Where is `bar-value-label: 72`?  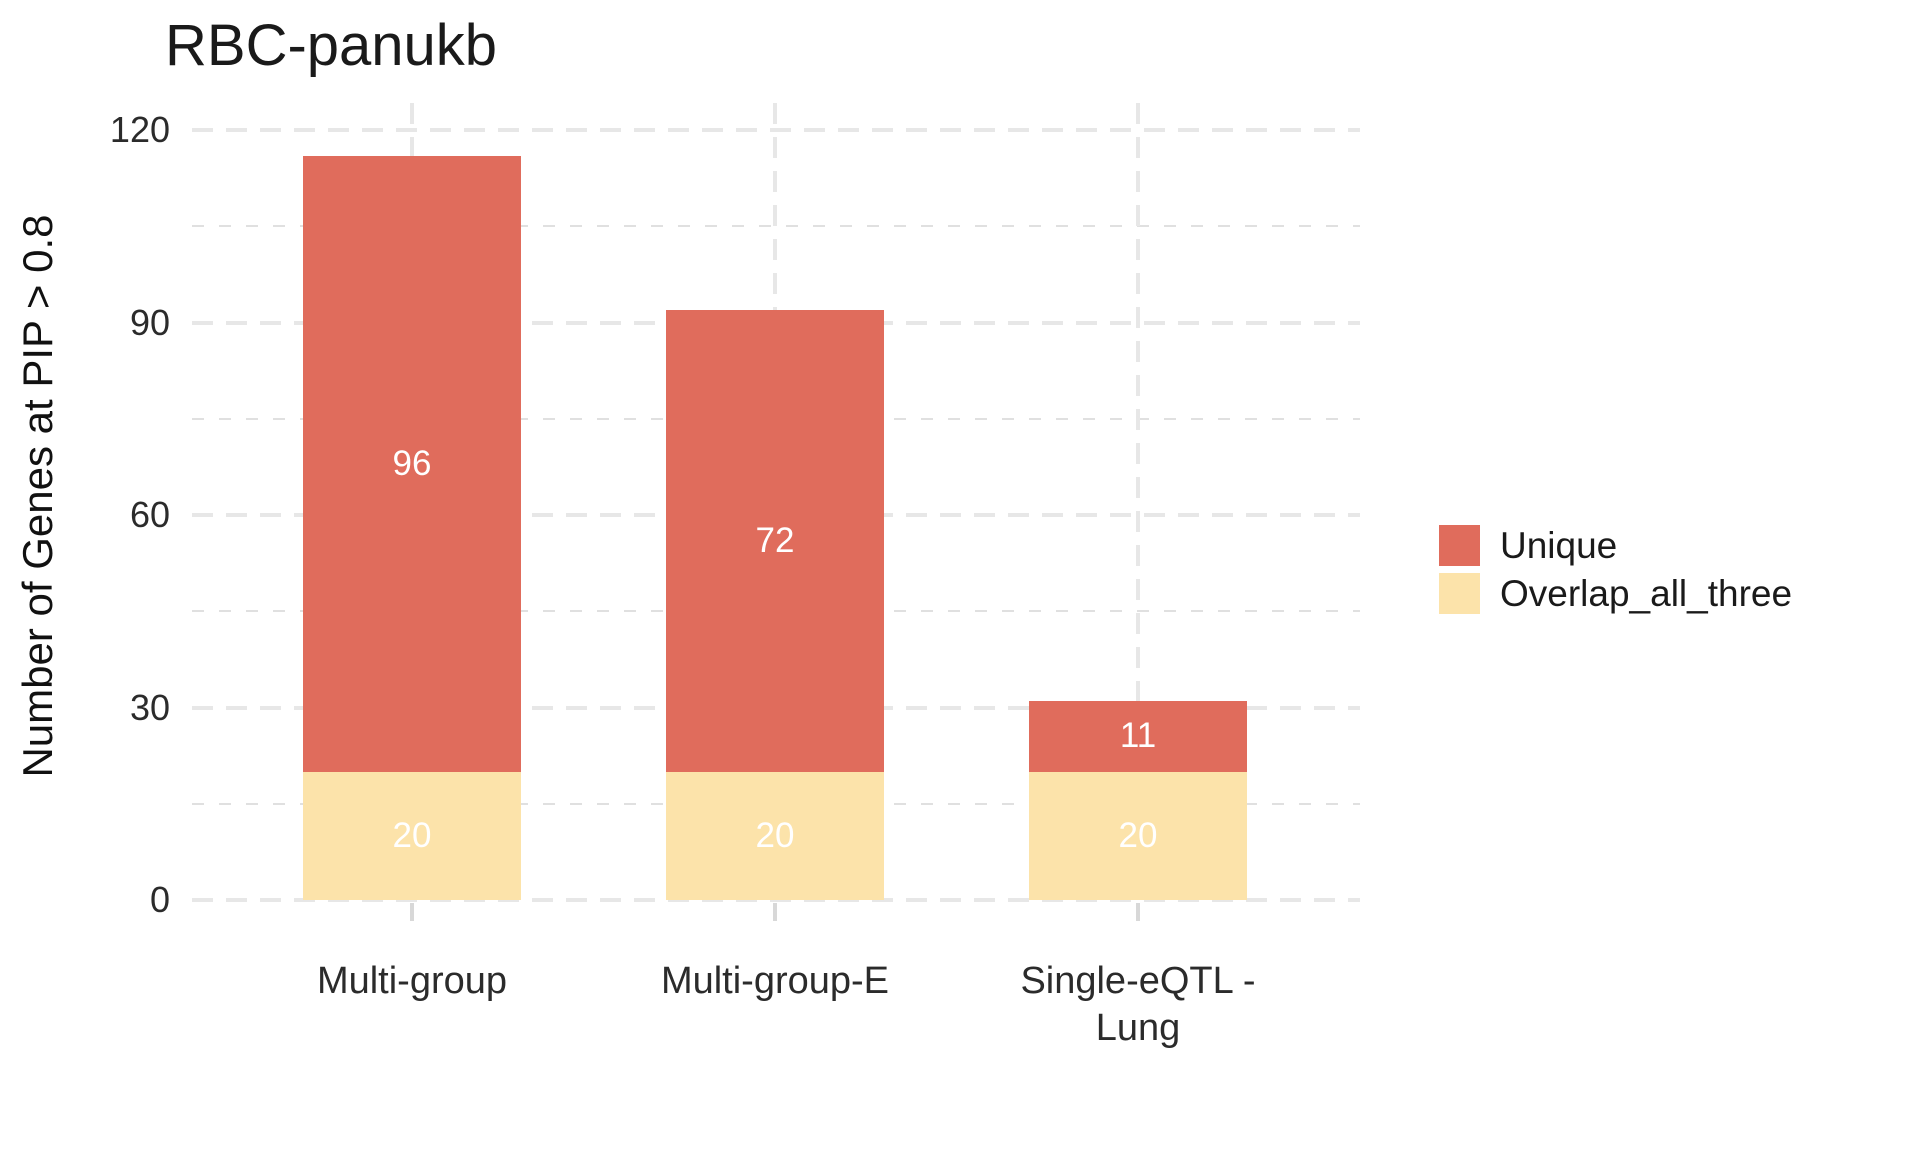 bar-value-label: 72 is located at coordinates (775, 540).